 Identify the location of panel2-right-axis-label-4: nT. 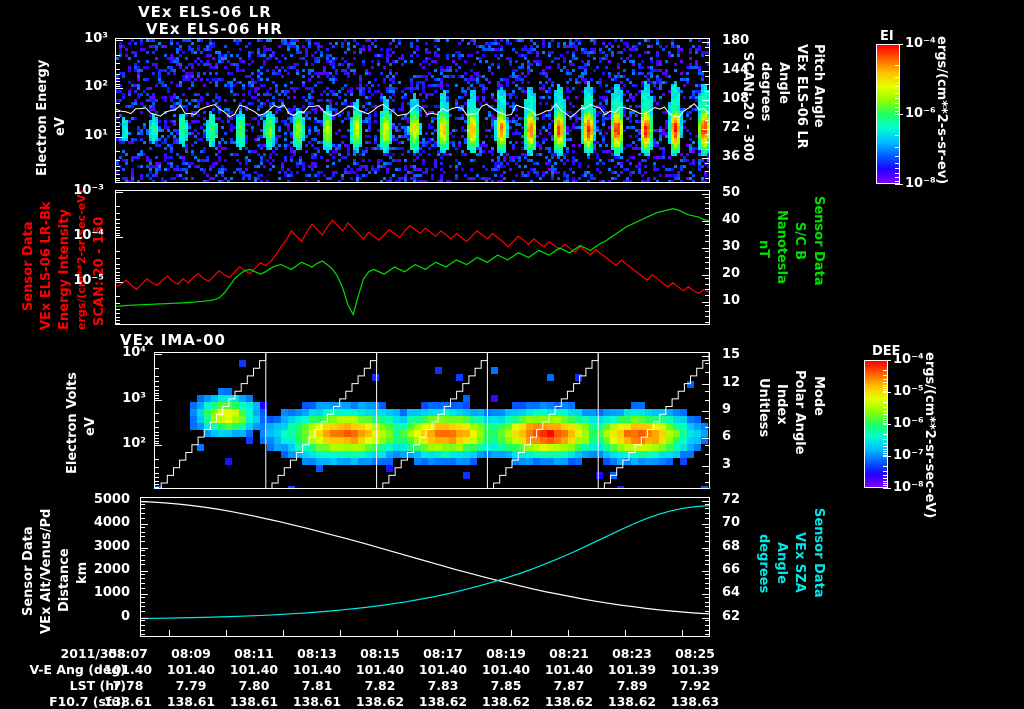
(763, 249).